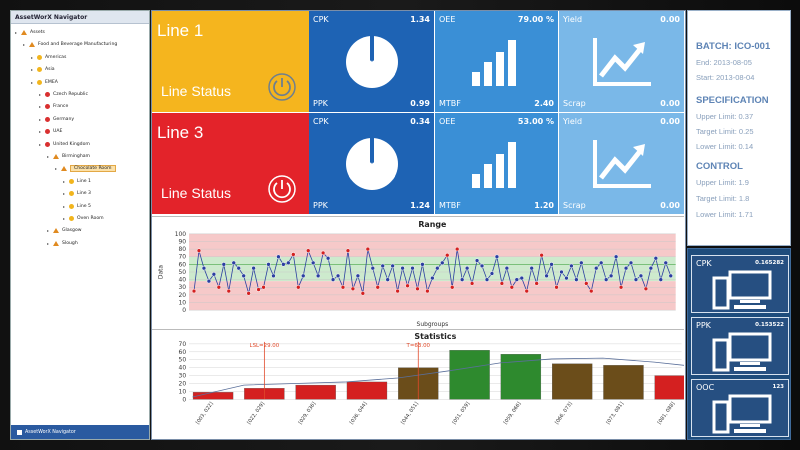  I want to click on kpi-cpk: CPK 0.165282, so click(740, 284).